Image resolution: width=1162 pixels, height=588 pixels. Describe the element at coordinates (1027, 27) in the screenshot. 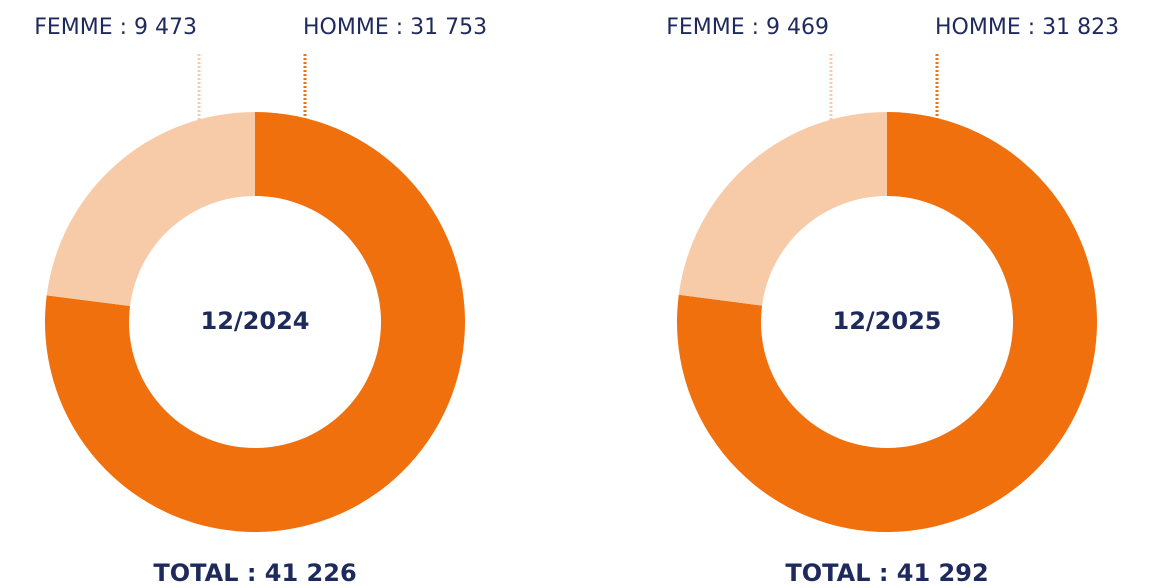

I see `slice-label: HOMME : 31 823` at that location.